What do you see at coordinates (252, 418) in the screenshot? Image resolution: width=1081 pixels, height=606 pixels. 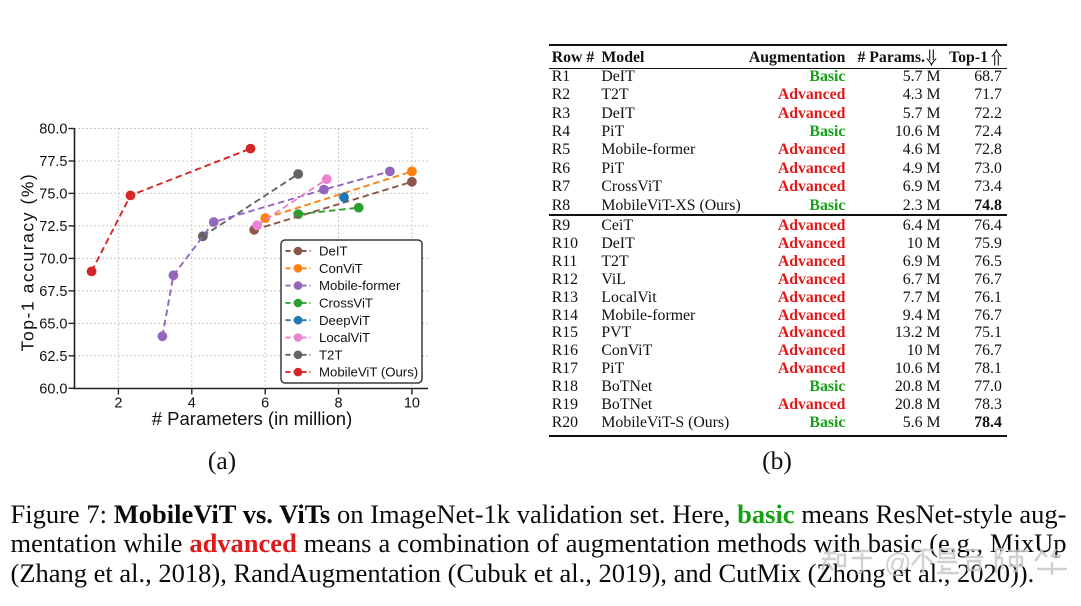 I see `svg-text: # Parameters (in million)` at bounding box center [252, 418].